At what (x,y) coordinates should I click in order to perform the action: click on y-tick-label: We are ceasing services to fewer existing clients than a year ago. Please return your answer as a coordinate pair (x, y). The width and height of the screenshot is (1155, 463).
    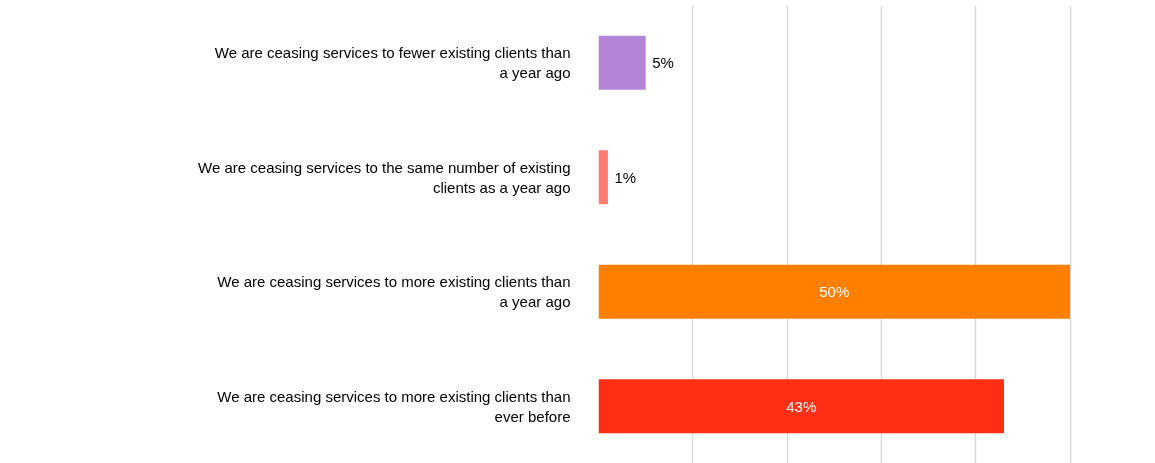
    Looking at the image, I should click on (392, 63).